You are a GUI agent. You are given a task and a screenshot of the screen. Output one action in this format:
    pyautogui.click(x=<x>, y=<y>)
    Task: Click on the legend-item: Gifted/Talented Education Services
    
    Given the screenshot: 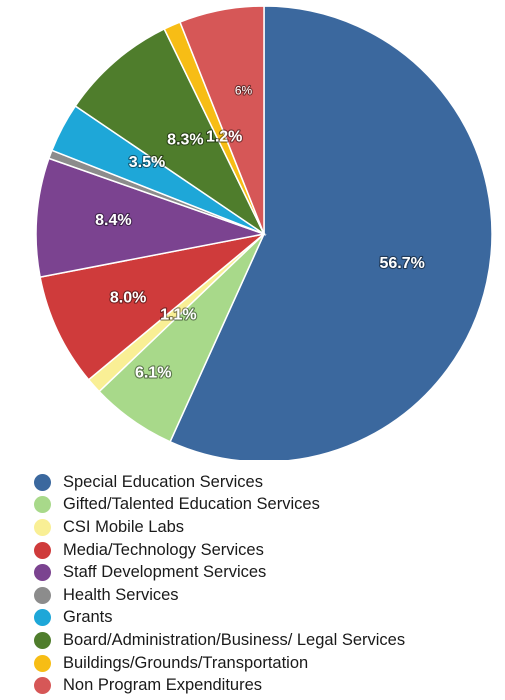 What is the action you would take?
    pyautogui.click(x=219, y=505)
    